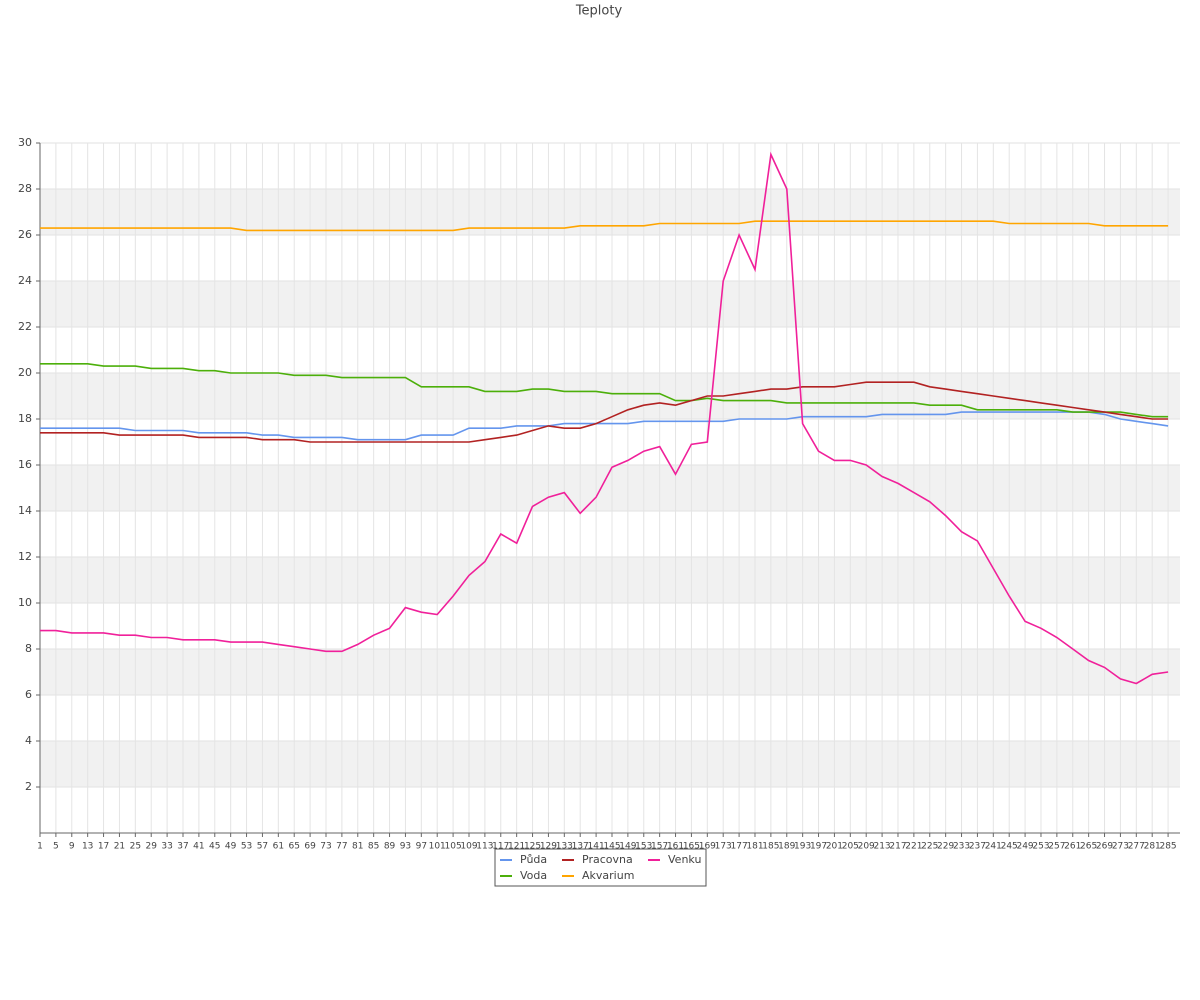  I want to click on x-tick-label: 65, so click(293, 847).